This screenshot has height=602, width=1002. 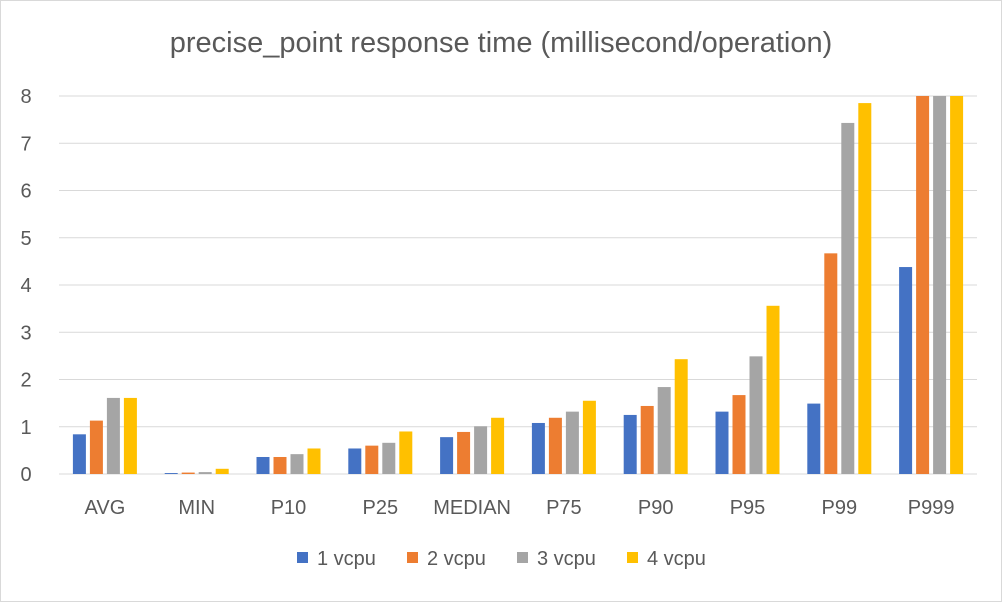 What do you see at coordinates (406, 452) in the screenshot?
I see `bar-p25-4-vcpu` at bounding box center [406, 452].